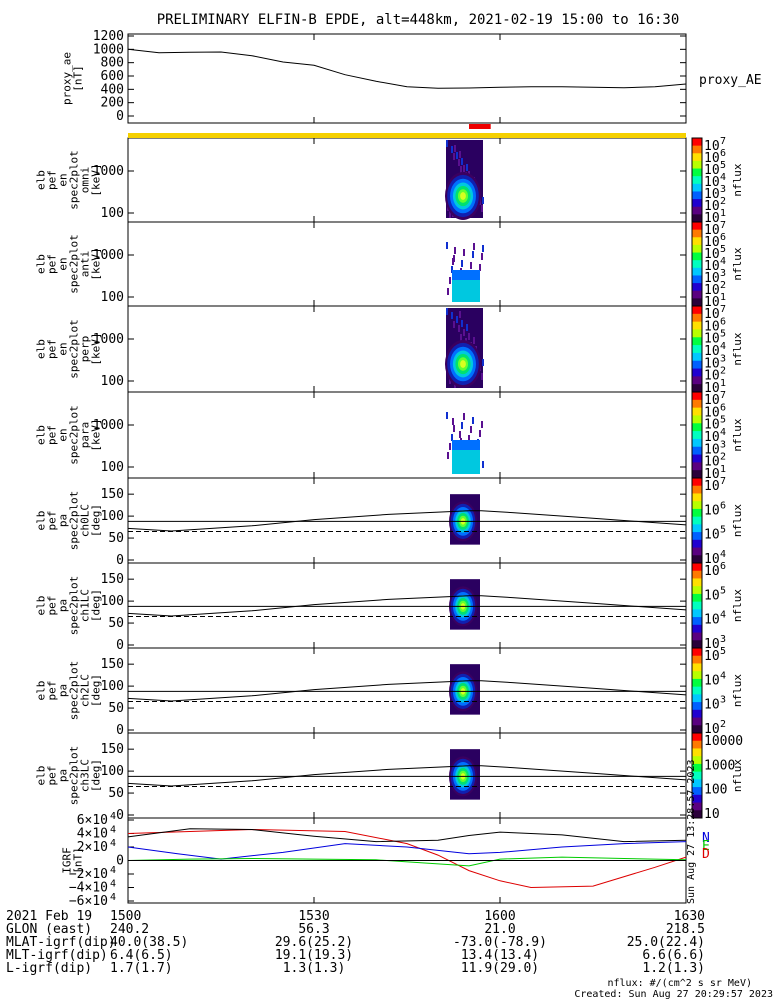 The image size is (775, 1000). What do you see at coordinates (723, 309) in the screenshot?
I see `cbar-tick-exp: 7` at bounding box center [723, 309].